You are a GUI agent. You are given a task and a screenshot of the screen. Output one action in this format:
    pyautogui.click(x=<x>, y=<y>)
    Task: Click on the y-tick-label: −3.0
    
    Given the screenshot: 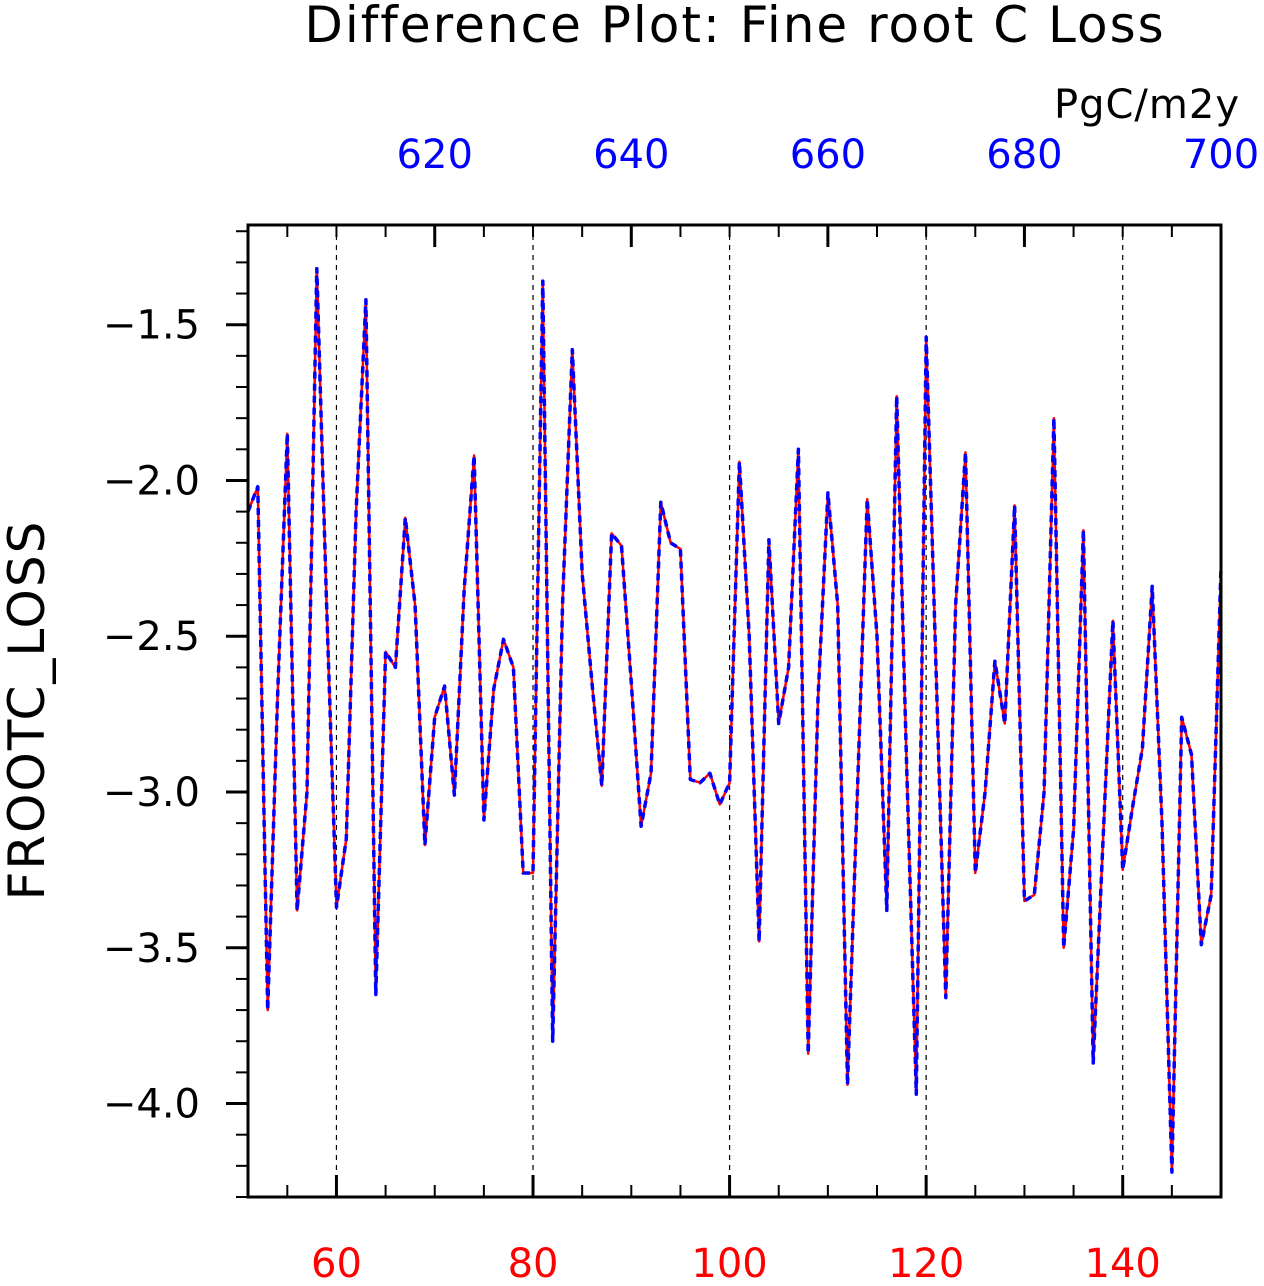 What is the action you would take?
    pyautogui.click(x=151, y=793)
    